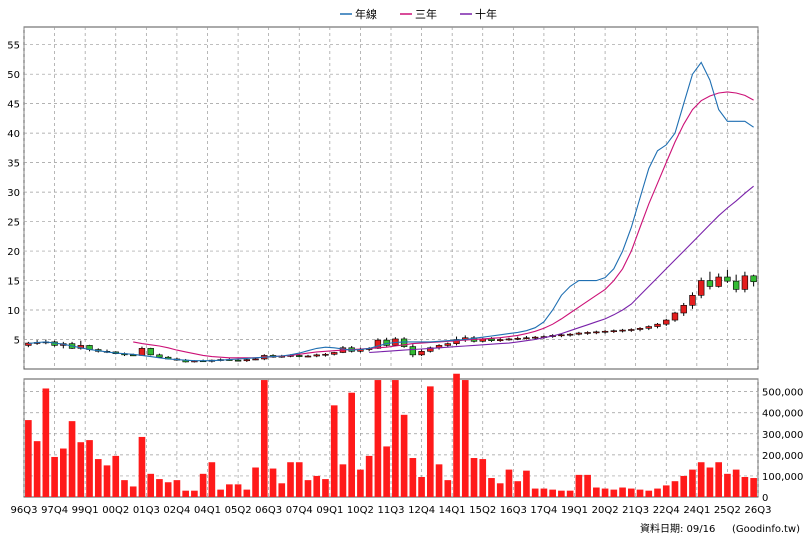 Image resolution: width=808 pixels, height=540 pixels. What do you see at coordinates (366, 14) in the screenshot?
I see `legend-label-0: 年線` at bounding box center [366, 14].